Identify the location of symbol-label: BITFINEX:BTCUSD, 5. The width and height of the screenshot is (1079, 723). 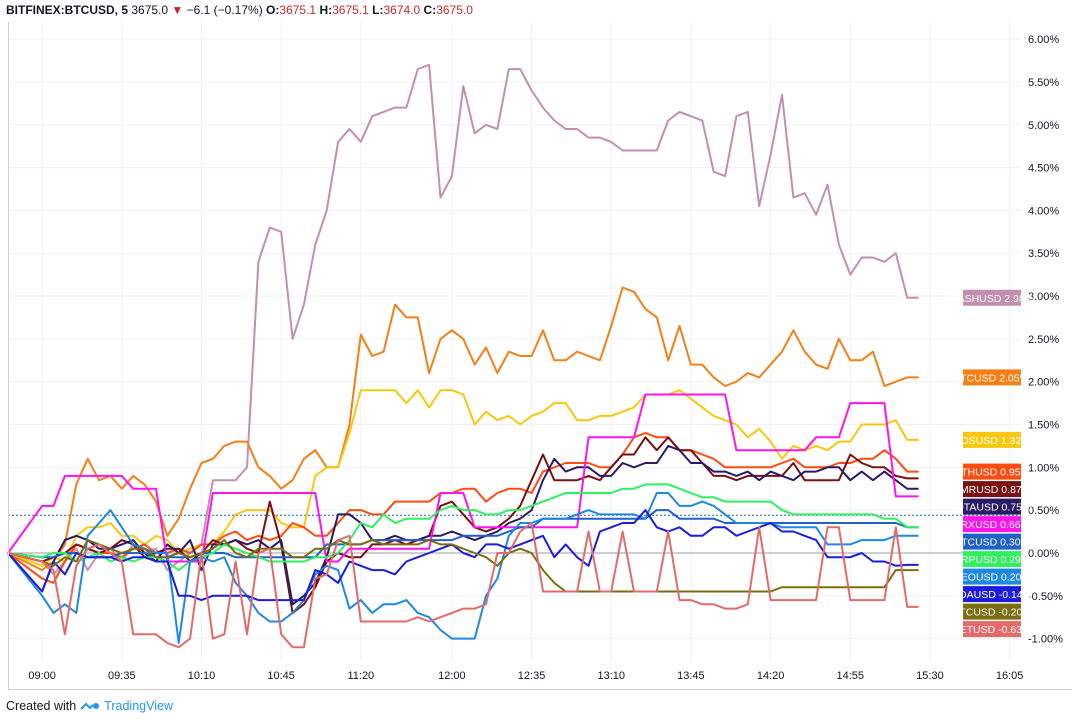
(67, 10).